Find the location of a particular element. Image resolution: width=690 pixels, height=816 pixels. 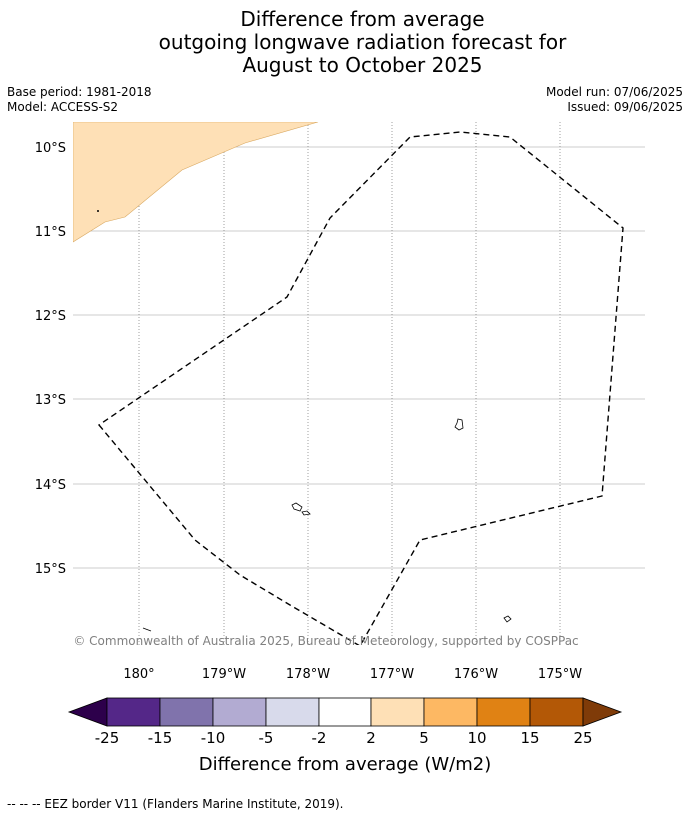

longitude-labels: 180° 179°W 178°W 177°W 176°W 175°W is located at coordinates (352, 674).